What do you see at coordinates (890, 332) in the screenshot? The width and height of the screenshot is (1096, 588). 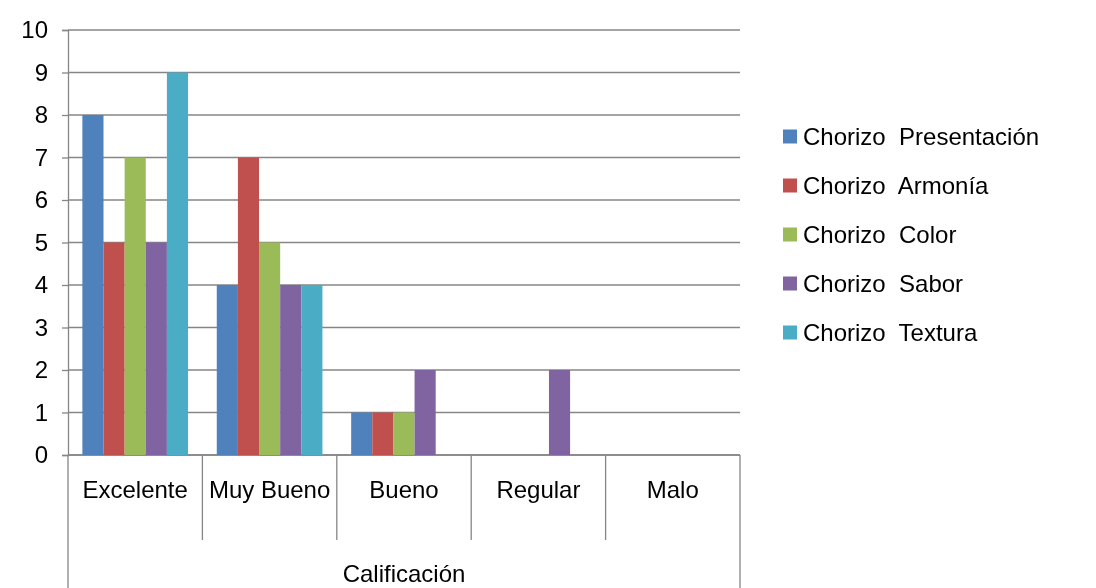 I see `legend-label: Chorizo Textura` at bounding box center [890, 332].